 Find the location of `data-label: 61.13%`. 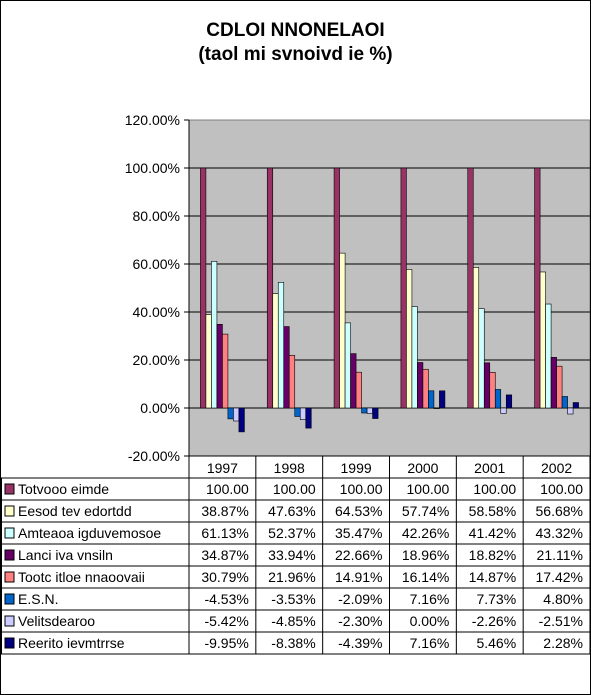

data-label: 61.13% is located at coordinates (224, 533).